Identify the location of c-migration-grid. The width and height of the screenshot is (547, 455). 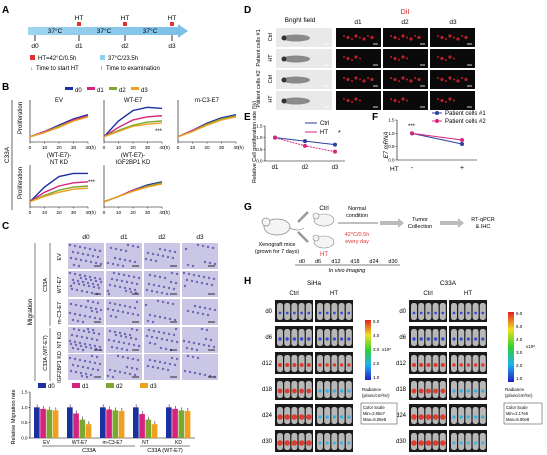
(143, 311).